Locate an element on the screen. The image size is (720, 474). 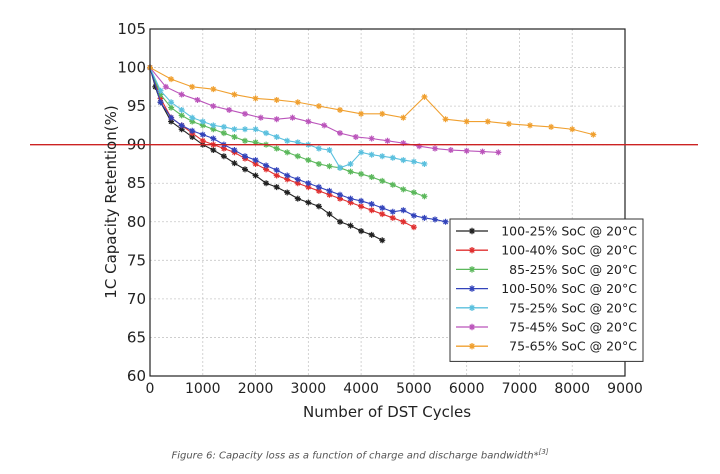
figure-caption-ref: [3] is located at coordinates (543, 452).